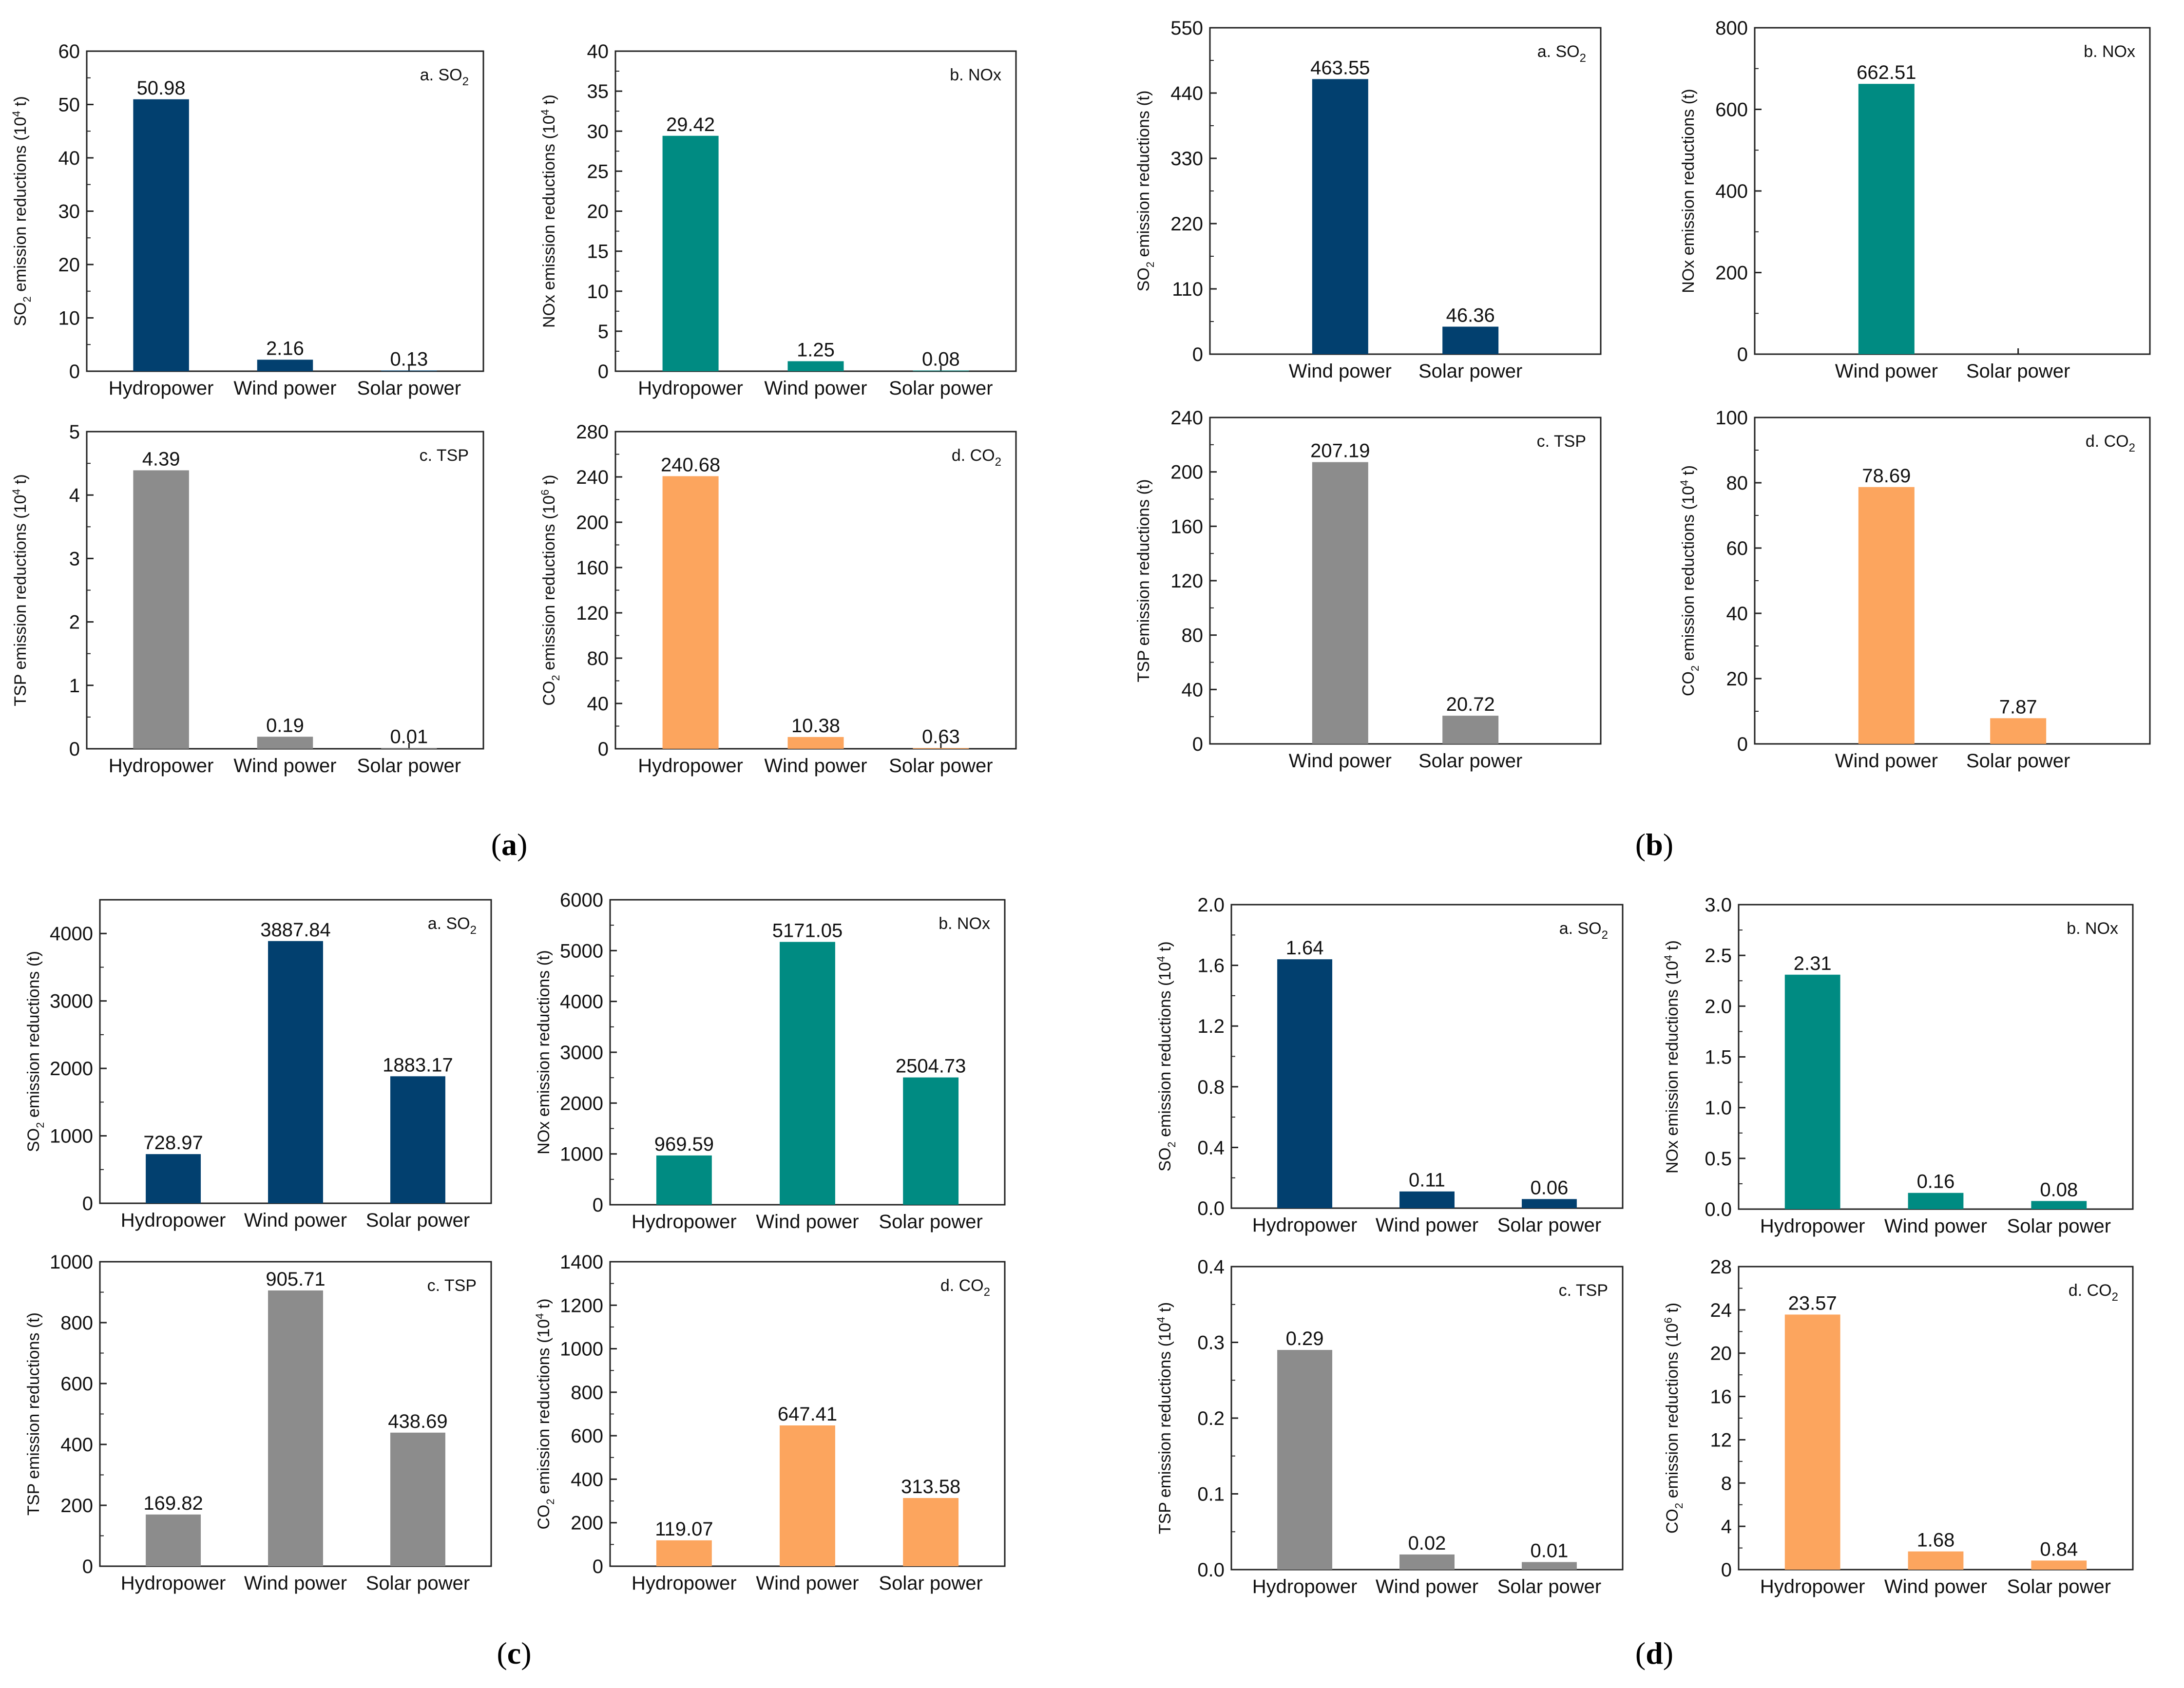  I want to click on bar-value-label: 662.51, so click(1886, 72).